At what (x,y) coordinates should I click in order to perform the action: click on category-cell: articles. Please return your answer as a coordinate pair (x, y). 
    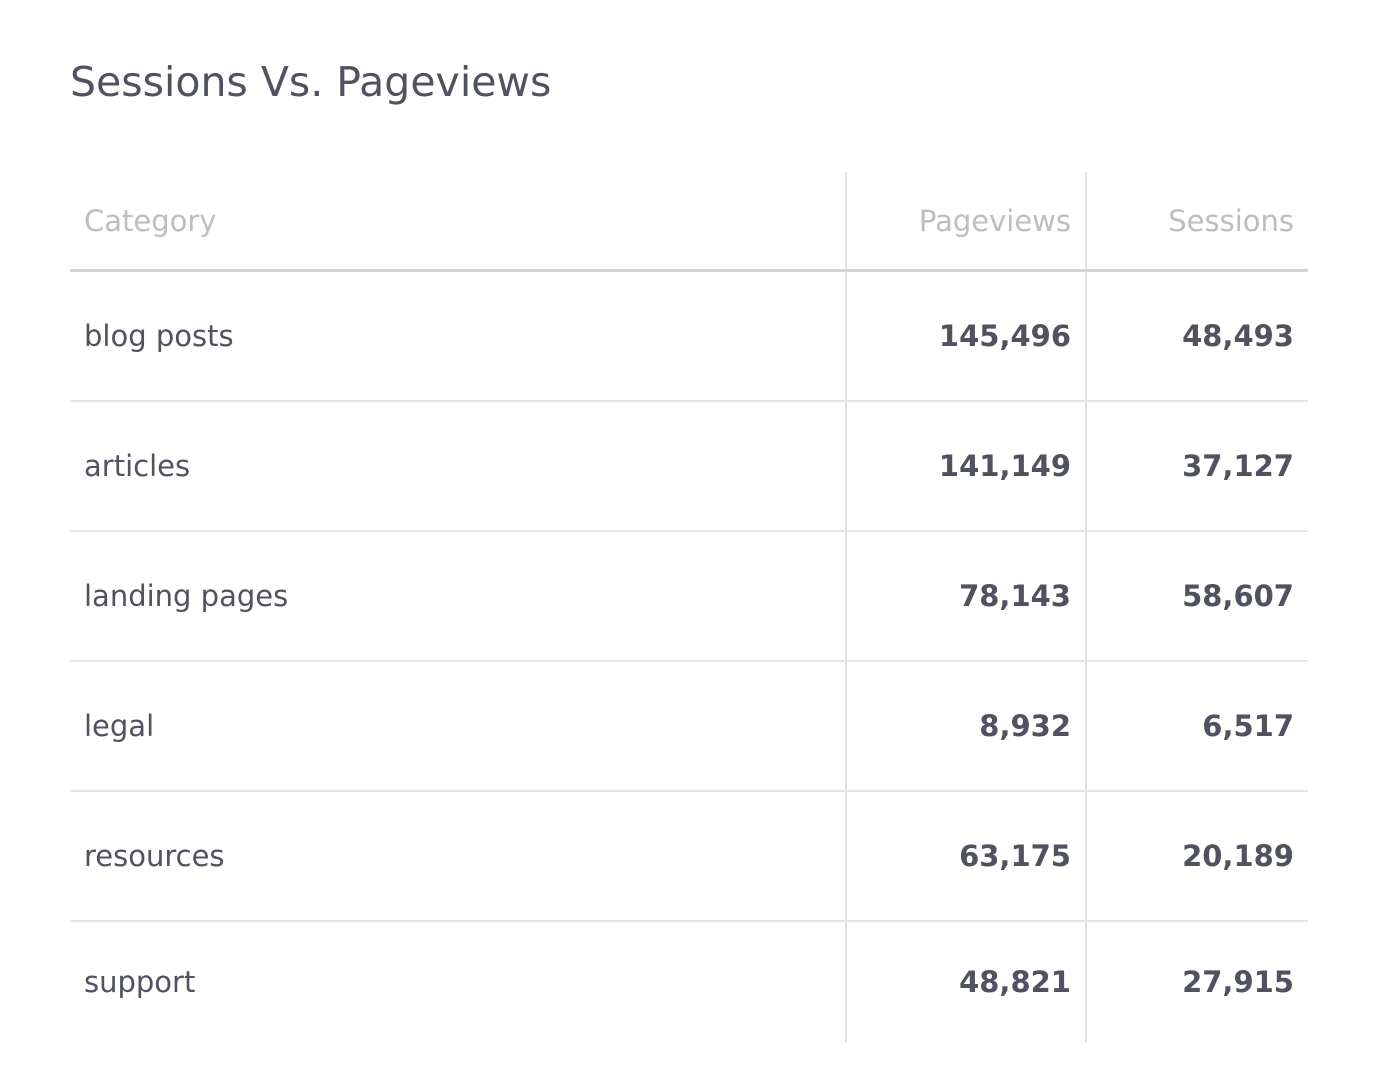
    Looking at the image, I should click on (137, 466).